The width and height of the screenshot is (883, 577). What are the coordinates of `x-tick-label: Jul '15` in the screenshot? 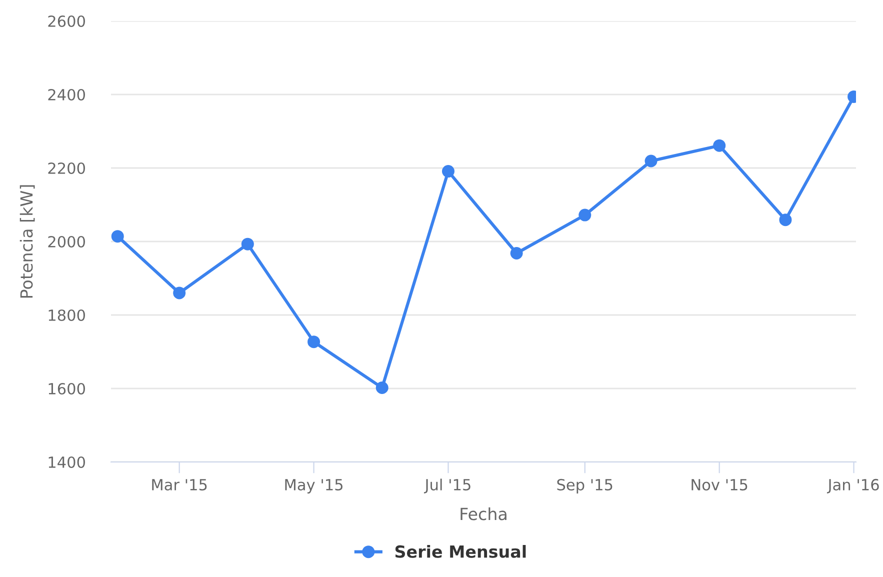 It's located at (447, 486).